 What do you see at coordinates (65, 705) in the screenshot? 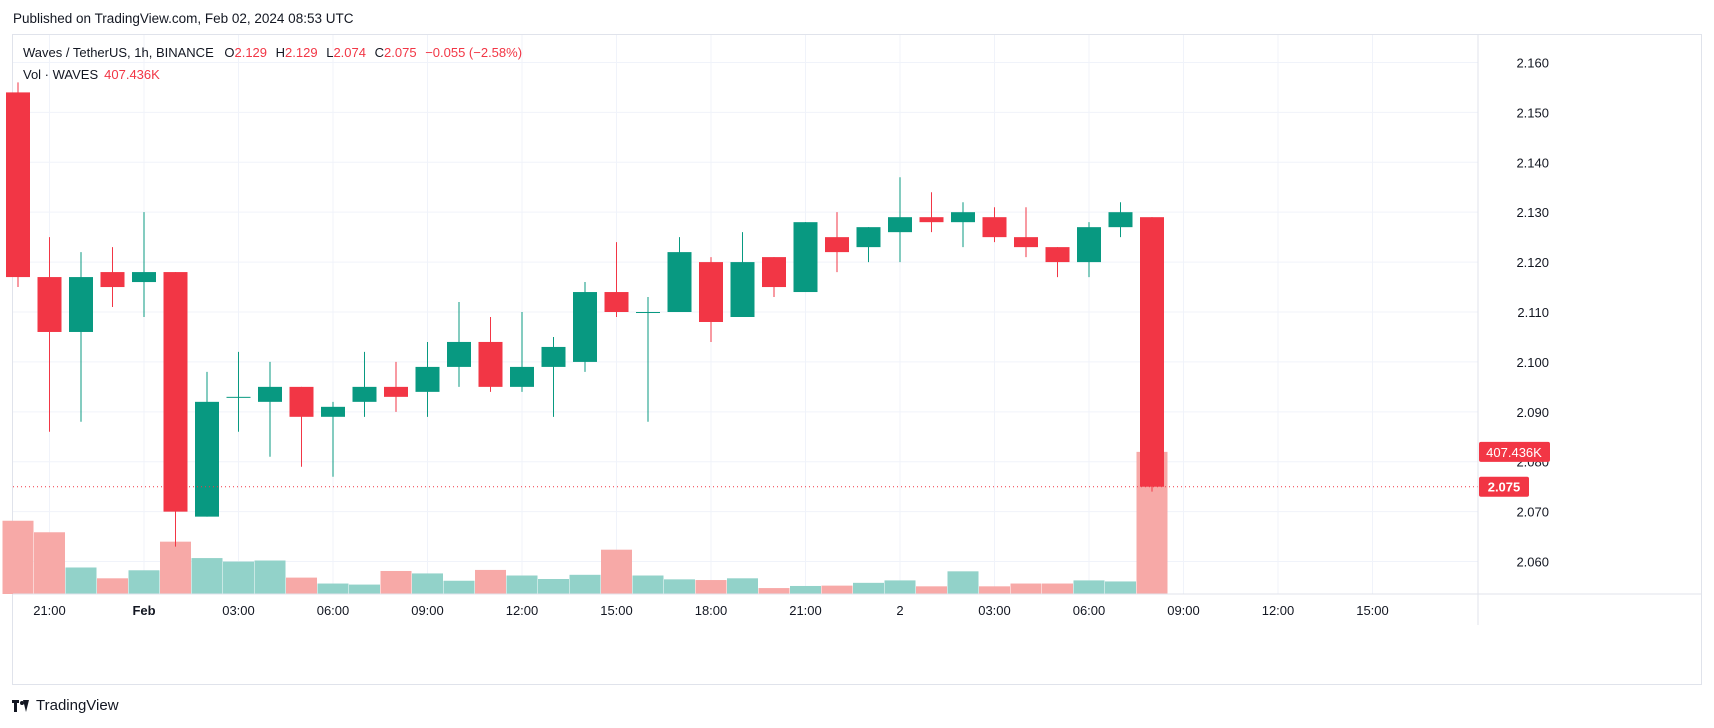
I see `tradingview-footer: TradingView` at bounding box center [65, 705].